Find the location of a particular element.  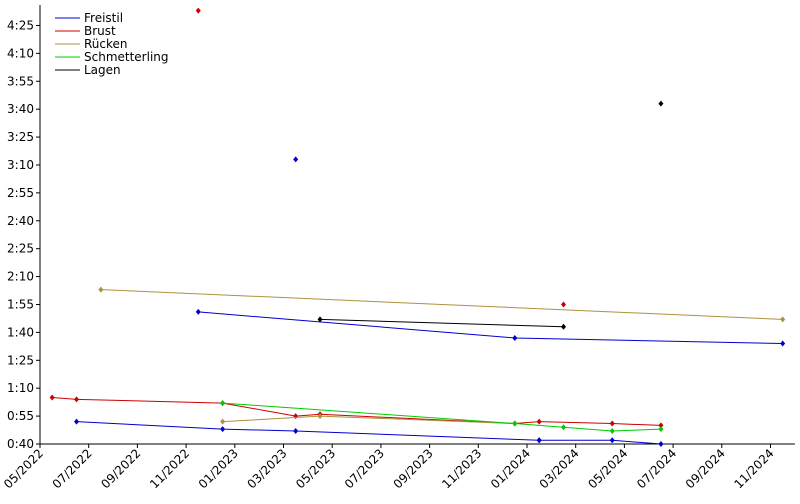

legend-label: Brust is located at coordinates (100, 31).